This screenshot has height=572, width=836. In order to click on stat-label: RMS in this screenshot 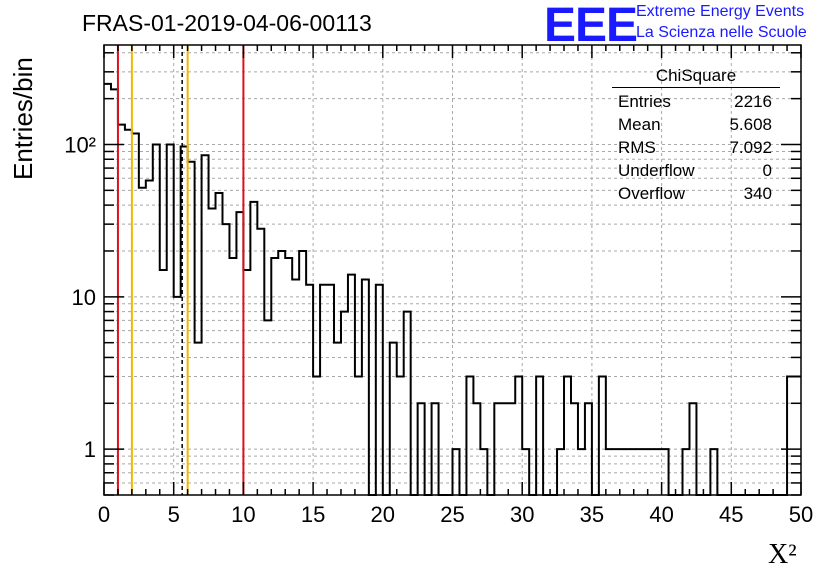, I will do `click(637, 147)`.